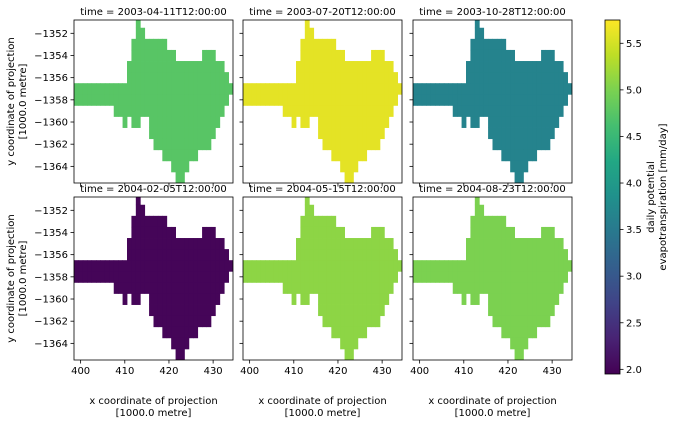 This screenshot has width=676, height=424. Describe the element at coordinates (51, 255) in the screenshot. I see `y-tick-label: −1356` at that location.